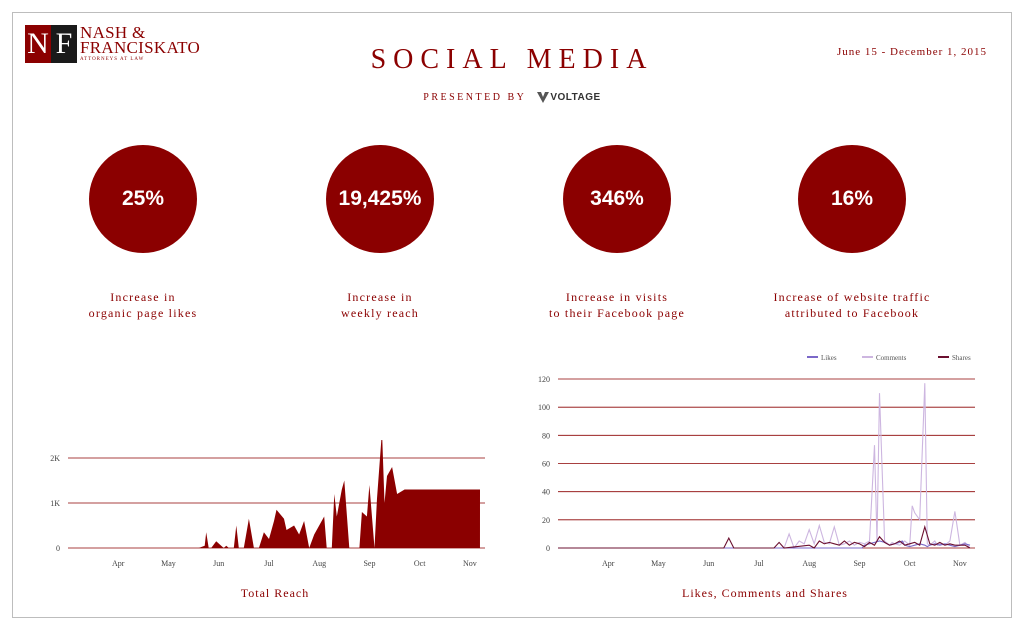  Describe the element at coordinates (112, 59) in the screenshot. I see `logo-subtitle: ATTORNEYS AT LAW` at that location.